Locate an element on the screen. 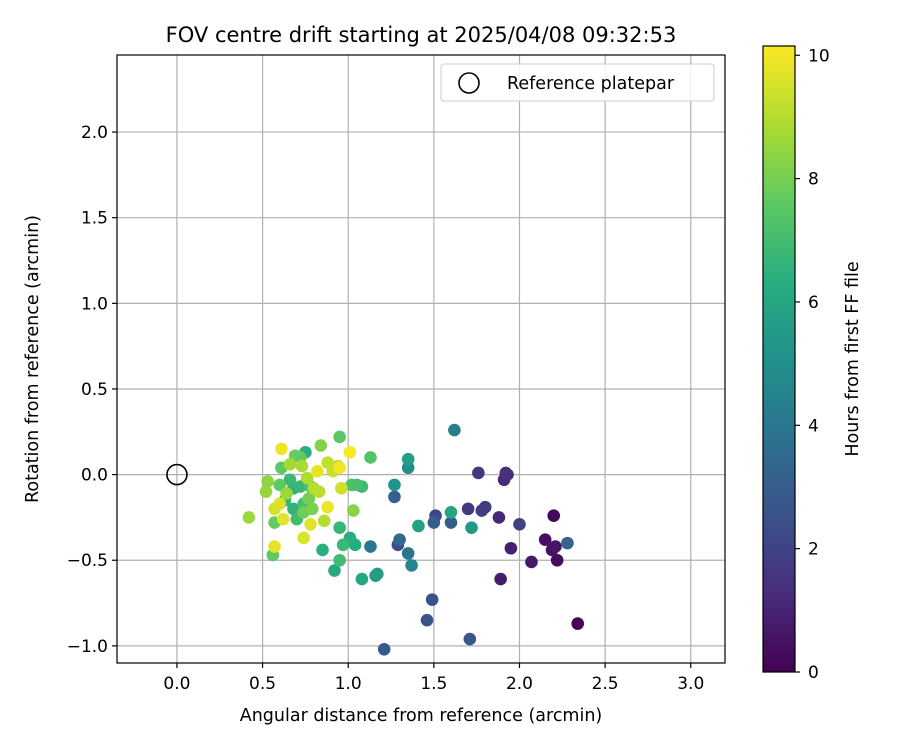 Image resolution: width=900 pixels, height=750 pixels. x-tick-label: 1.0 is located at coordinates (348, 684).